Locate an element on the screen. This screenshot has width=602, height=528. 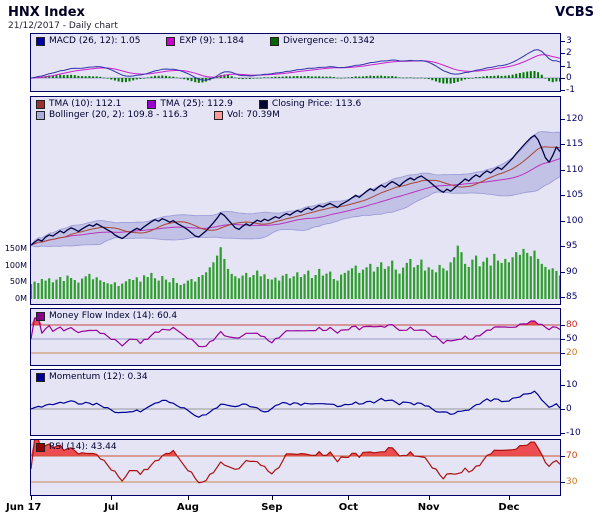
tma25-swatch is located at coordinates (152, 104).